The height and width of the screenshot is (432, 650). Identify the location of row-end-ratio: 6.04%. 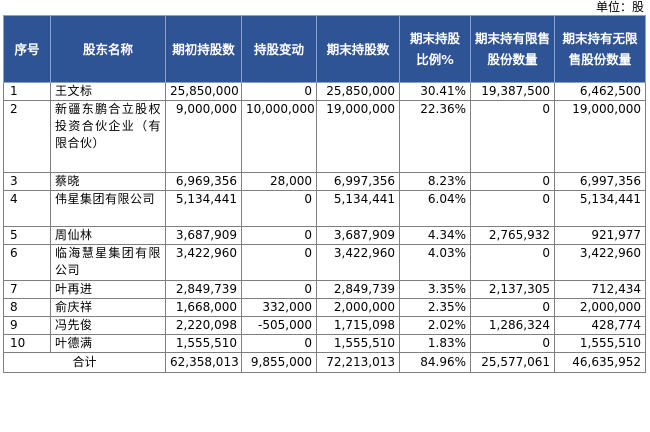
(435, 208).